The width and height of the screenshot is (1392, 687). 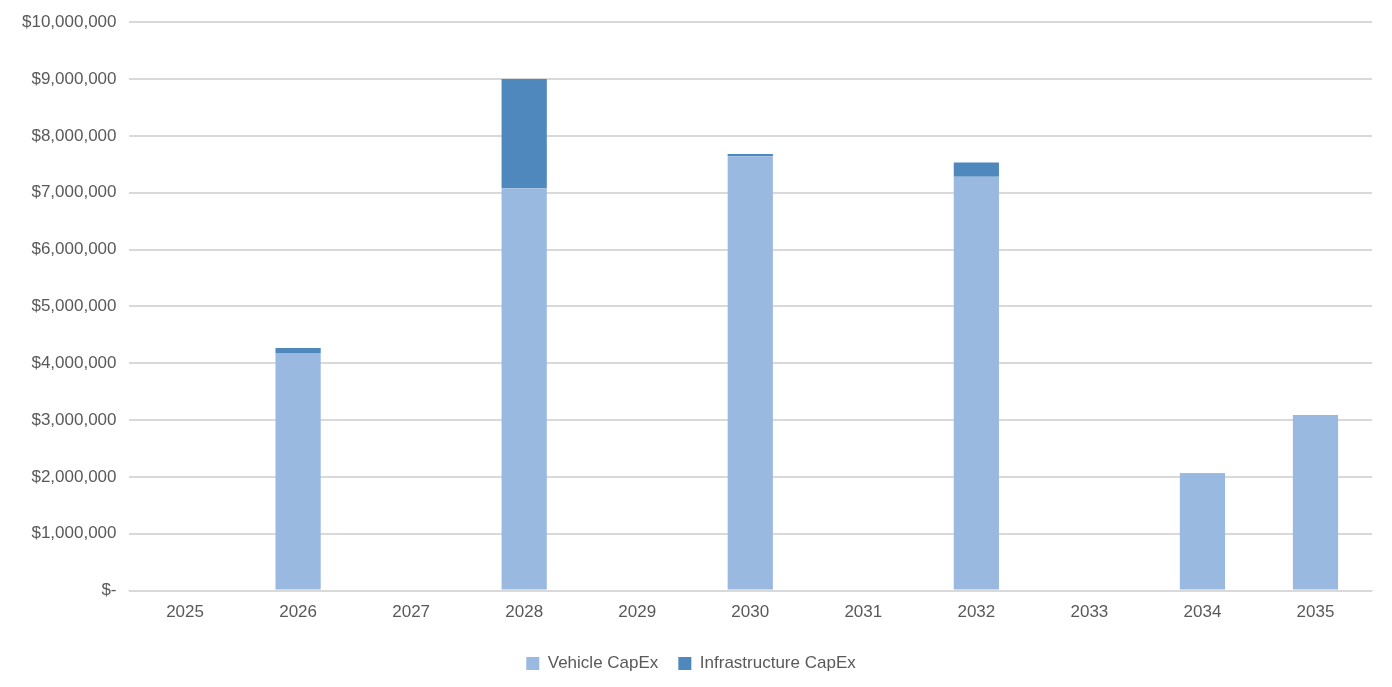 I want to click on x-tick-label: 2030, so click(x=750, y=612).